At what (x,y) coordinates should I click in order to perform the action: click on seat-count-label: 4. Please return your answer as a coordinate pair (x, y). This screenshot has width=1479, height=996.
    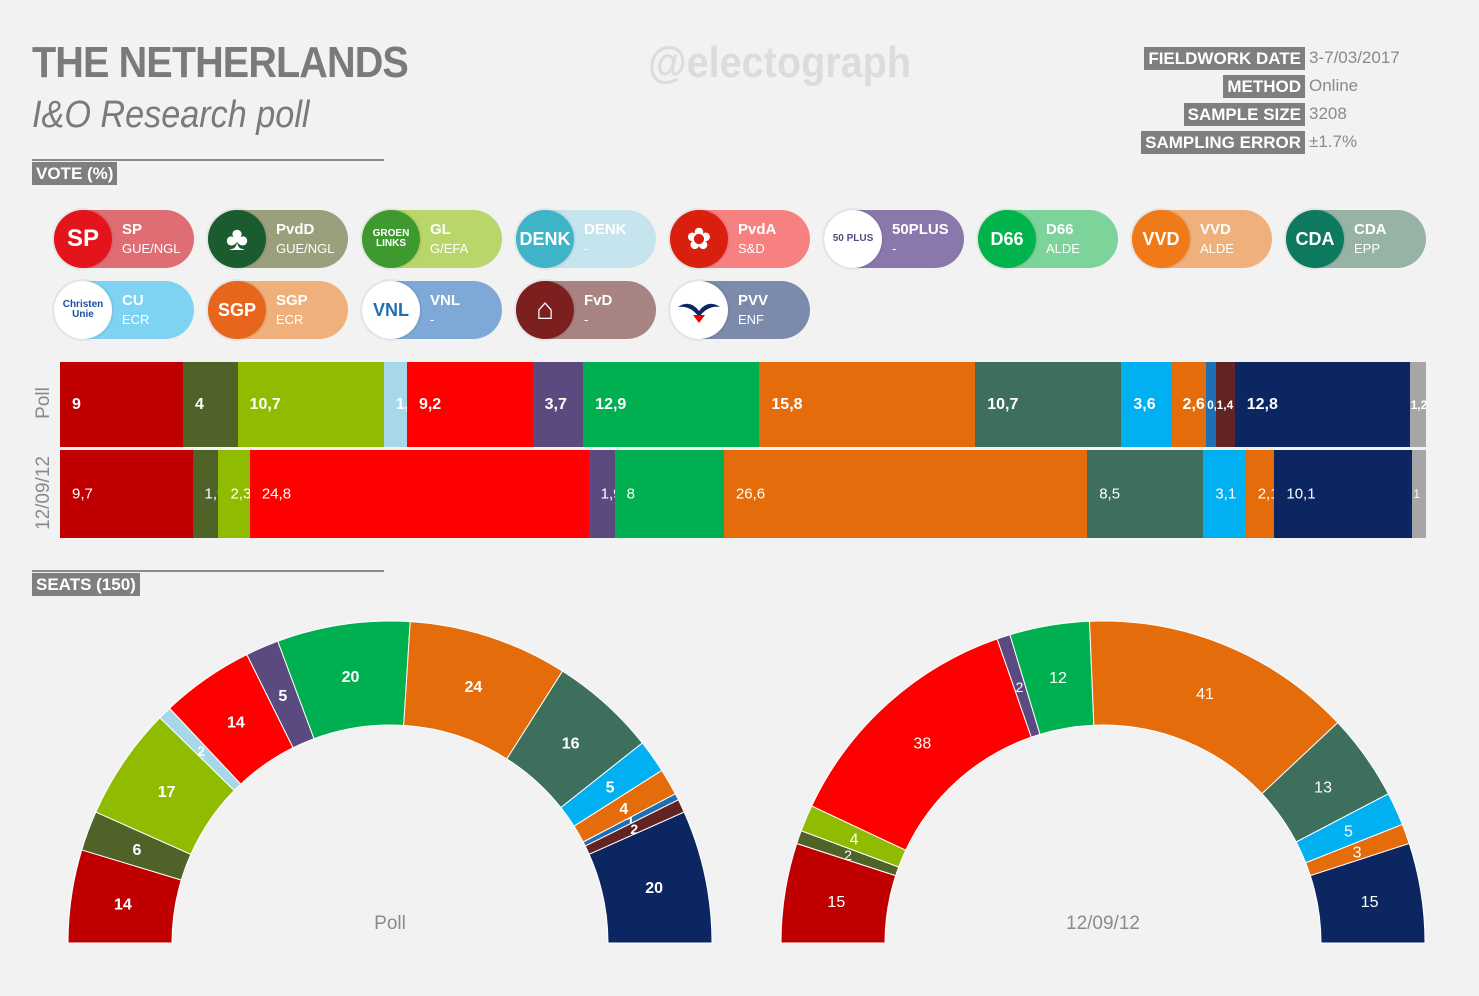
    Looking at the image, I should click on (623, 809).